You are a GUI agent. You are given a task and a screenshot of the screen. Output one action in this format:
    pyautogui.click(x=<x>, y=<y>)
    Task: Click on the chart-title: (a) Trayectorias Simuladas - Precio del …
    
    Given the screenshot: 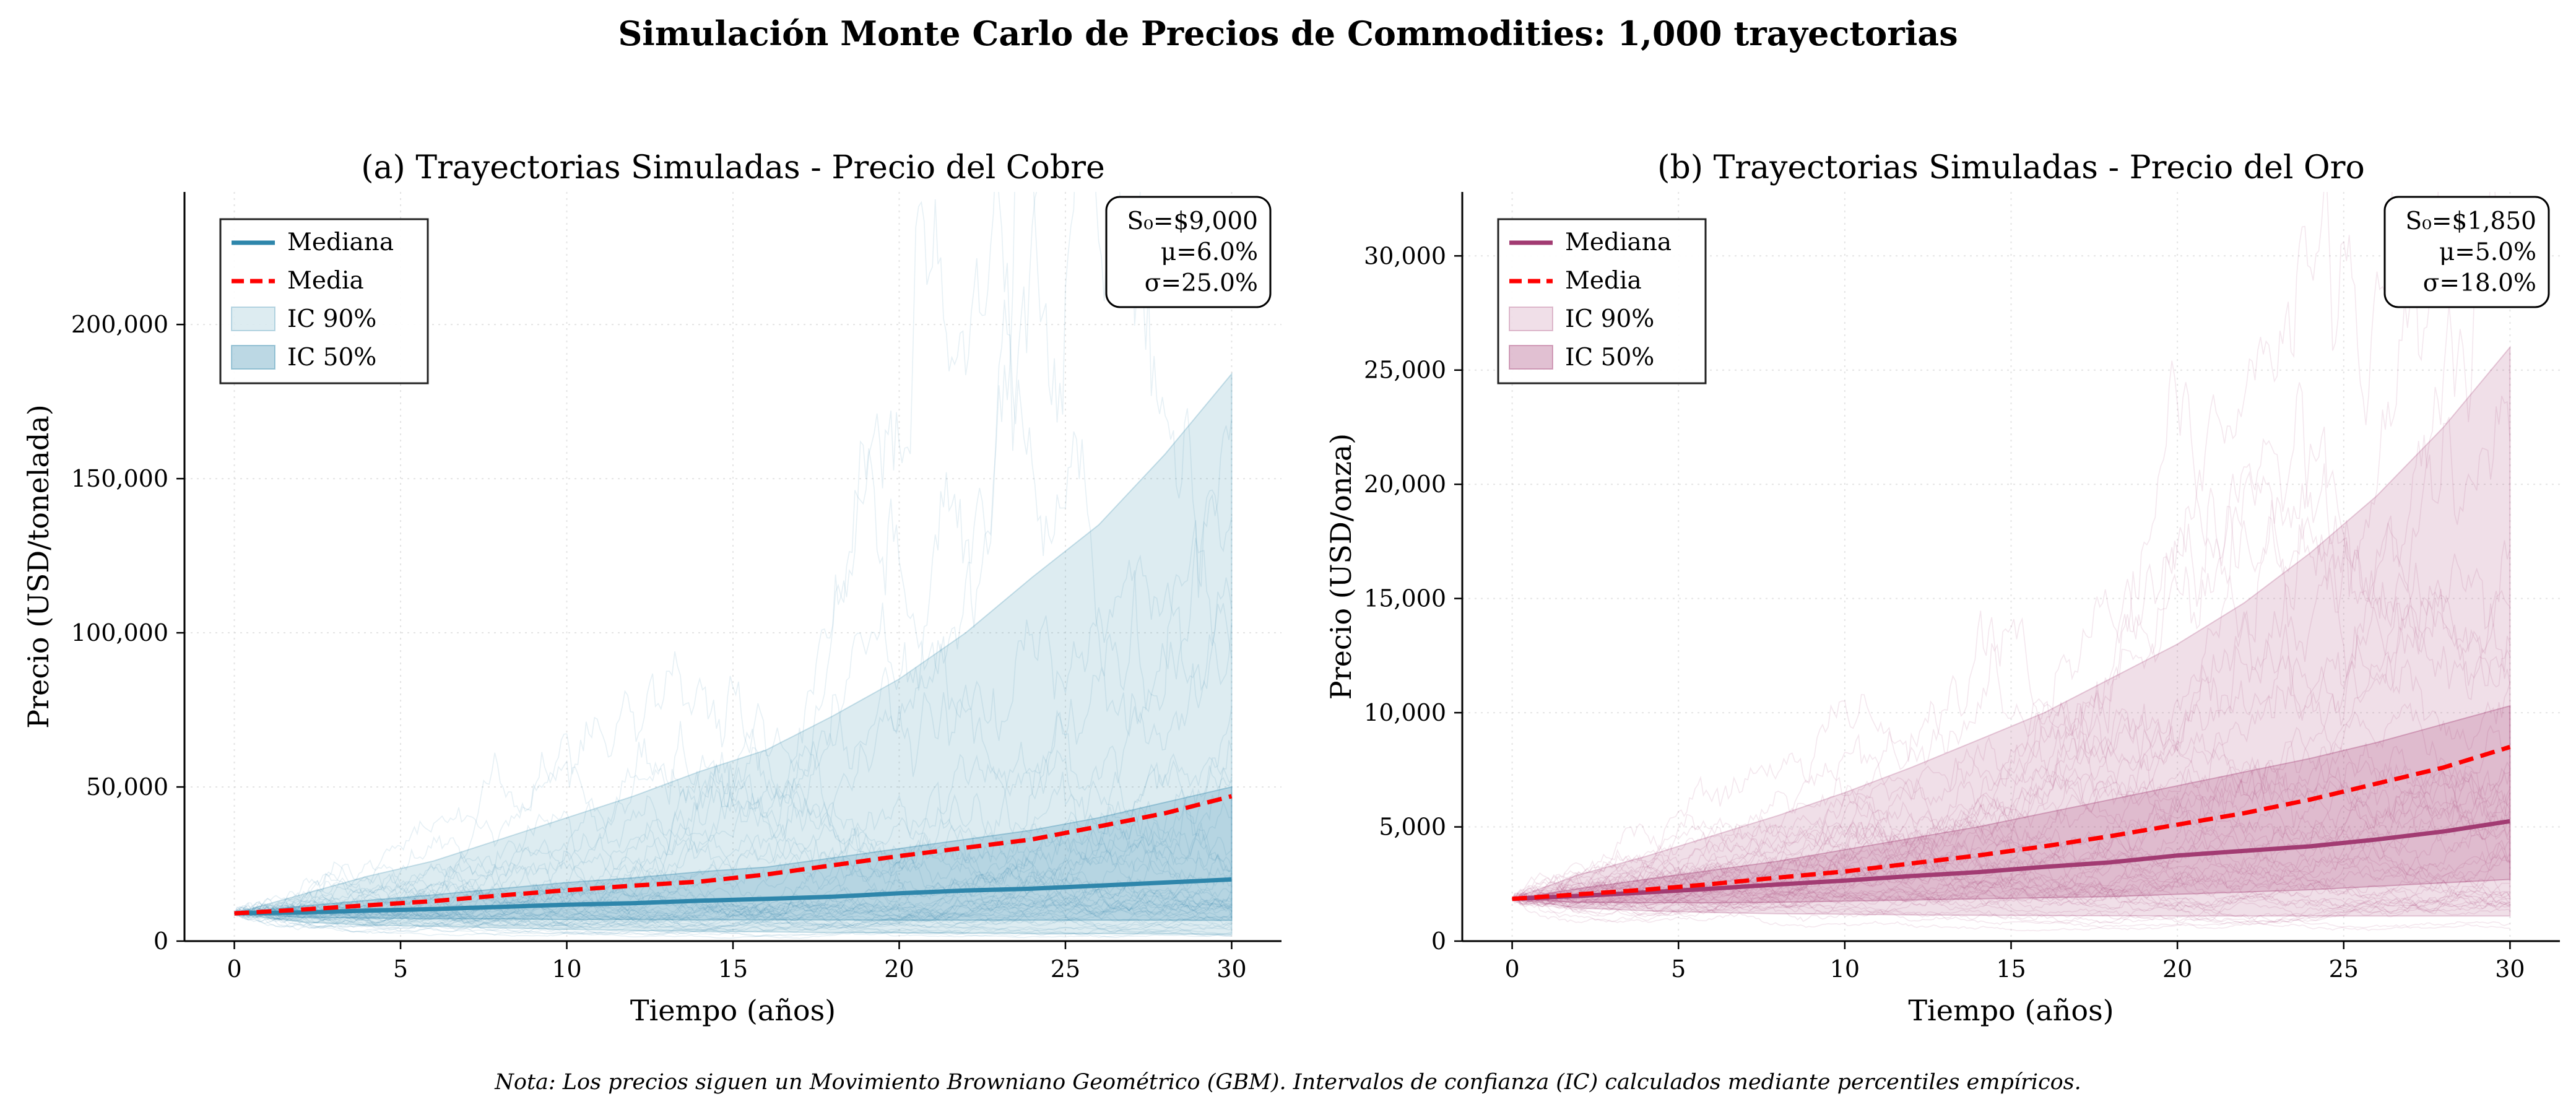 What is the action you would take?
    pyautogui.click(x=733, y=167)
    